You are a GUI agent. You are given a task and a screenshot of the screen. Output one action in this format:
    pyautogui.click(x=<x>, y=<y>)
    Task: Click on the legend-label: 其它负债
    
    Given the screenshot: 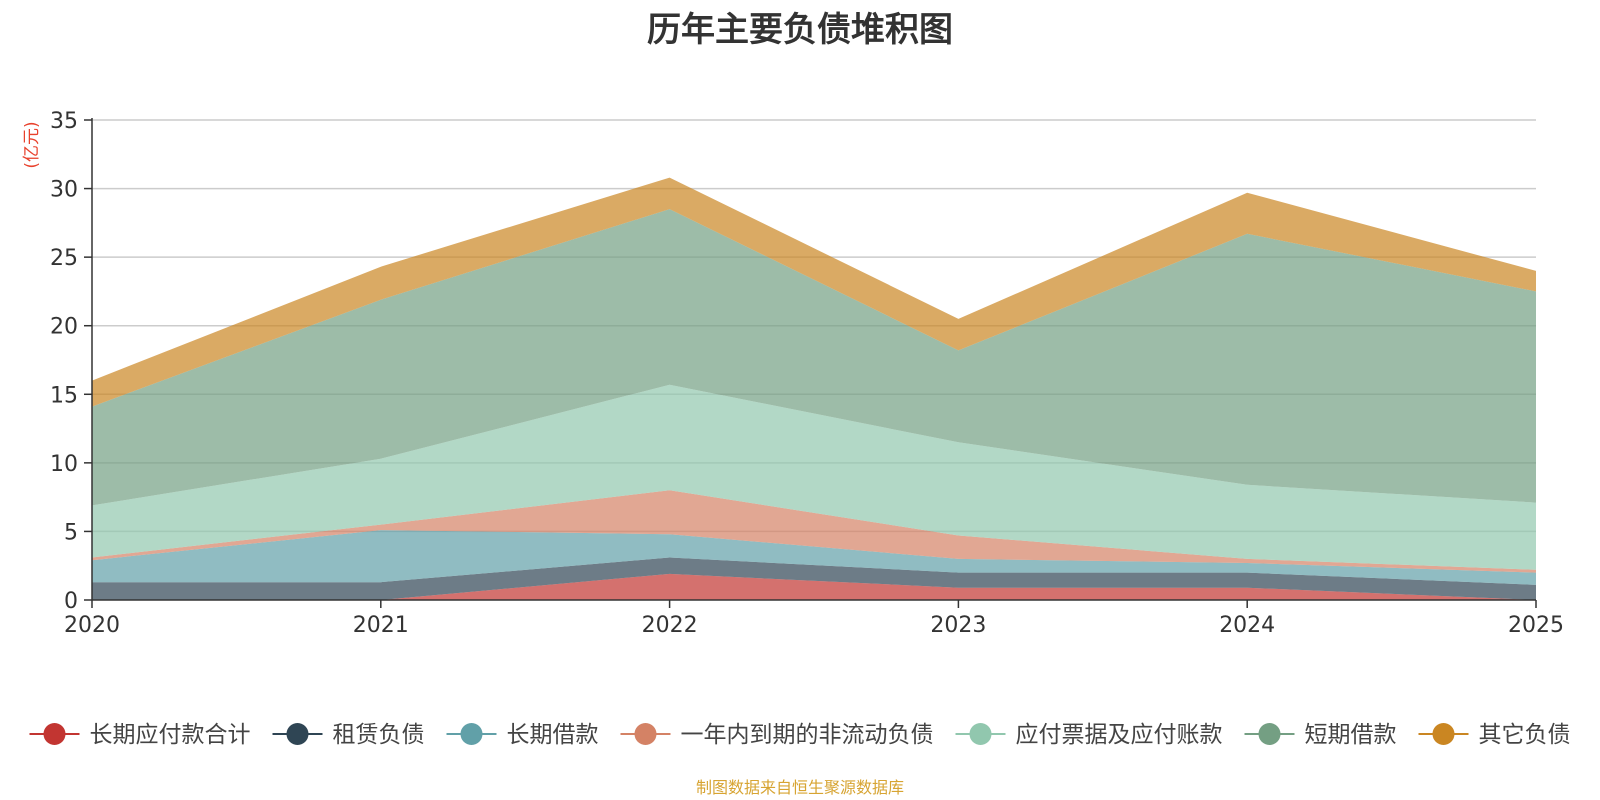 What is the action you would take?
    pyautogui.click(x=1525, y=735)
    